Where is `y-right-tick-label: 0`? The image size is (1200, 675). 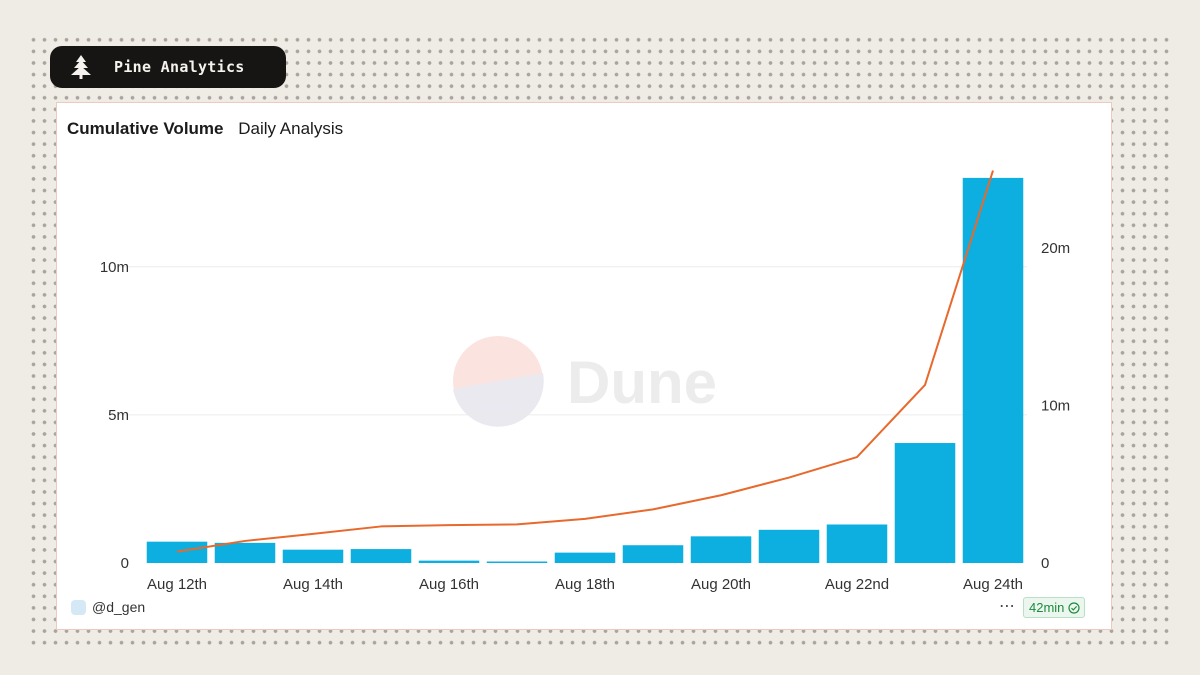
y-right-tick-label: 0 is located at coordinates (1045, 563).